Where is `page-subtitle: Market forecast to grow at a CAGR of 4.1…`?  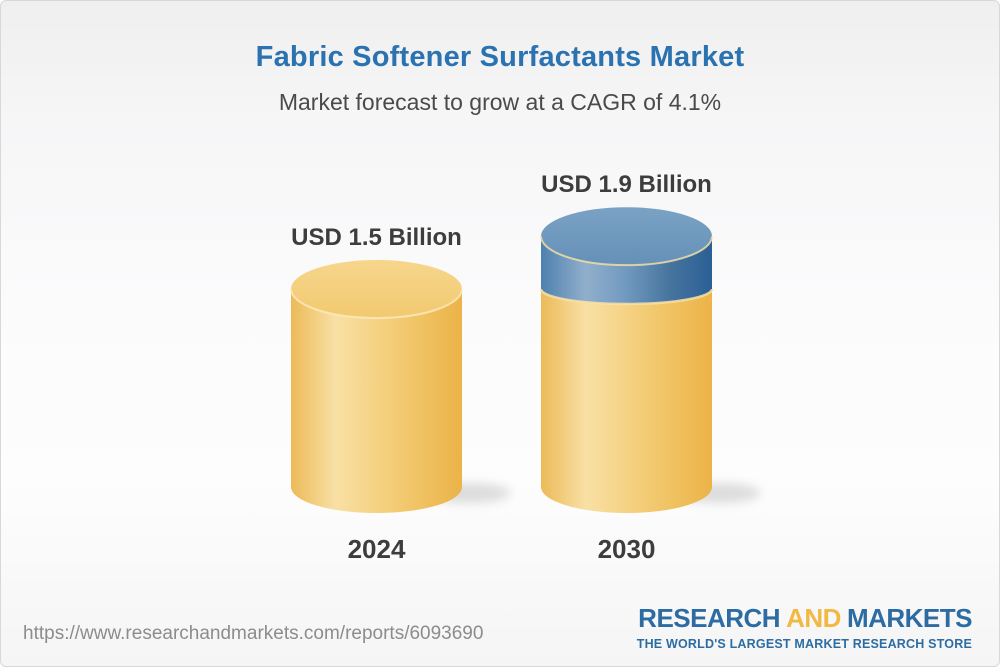
page-subtitle: Market forecast to grow at a CAGR of 4.1… is located at coordinates (500, 102).